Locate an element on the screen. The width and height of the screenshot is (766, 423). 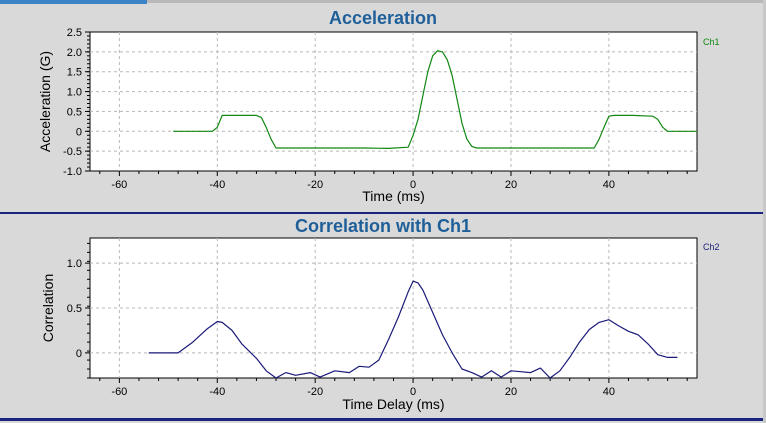
x-axis-label: Time (ms) is located at coordinates (393, 196).